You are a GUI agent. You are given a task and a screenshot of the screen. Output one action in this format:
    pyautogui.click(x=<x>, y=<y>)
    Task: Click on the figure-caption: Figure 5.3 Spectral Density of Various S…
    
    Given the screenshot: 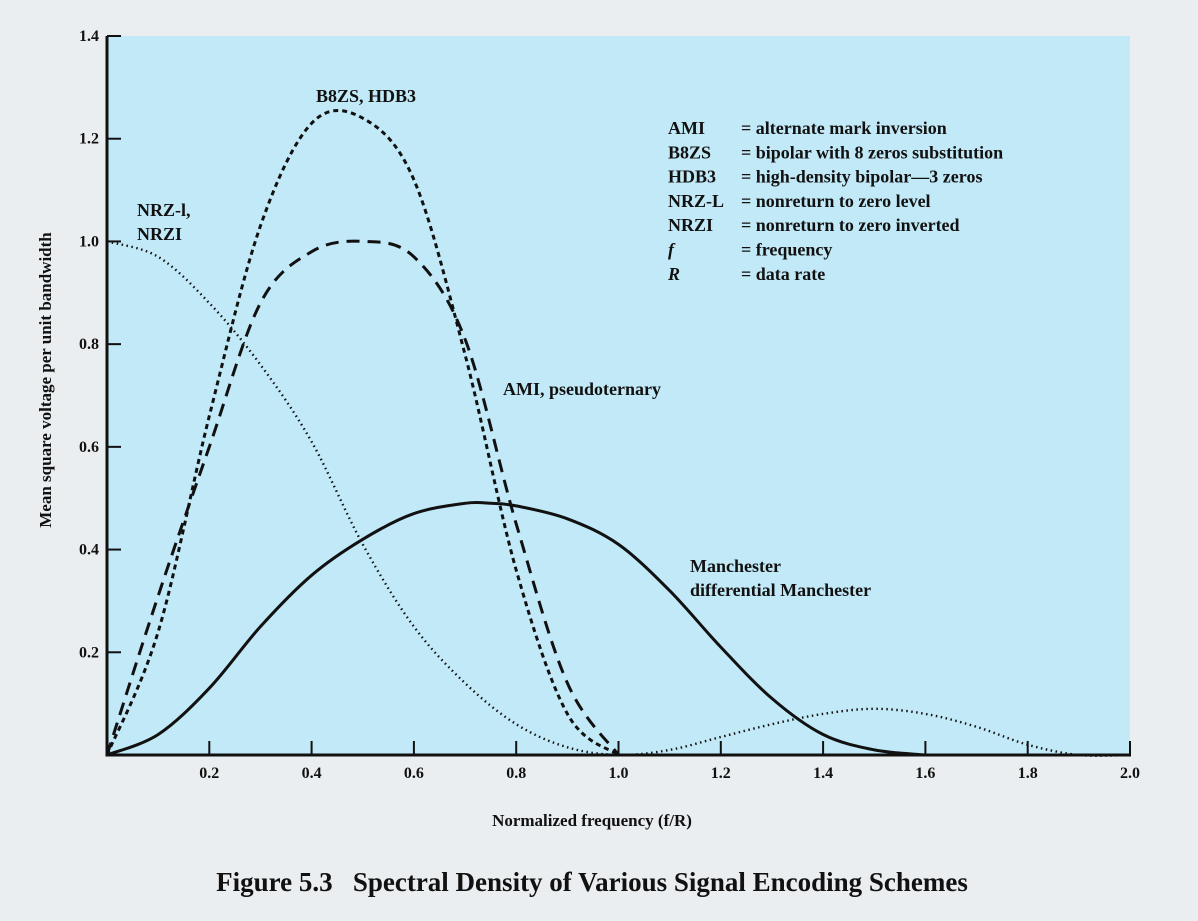 What is the action you would take?
    pyautogui.click(x=592, y=882)
    